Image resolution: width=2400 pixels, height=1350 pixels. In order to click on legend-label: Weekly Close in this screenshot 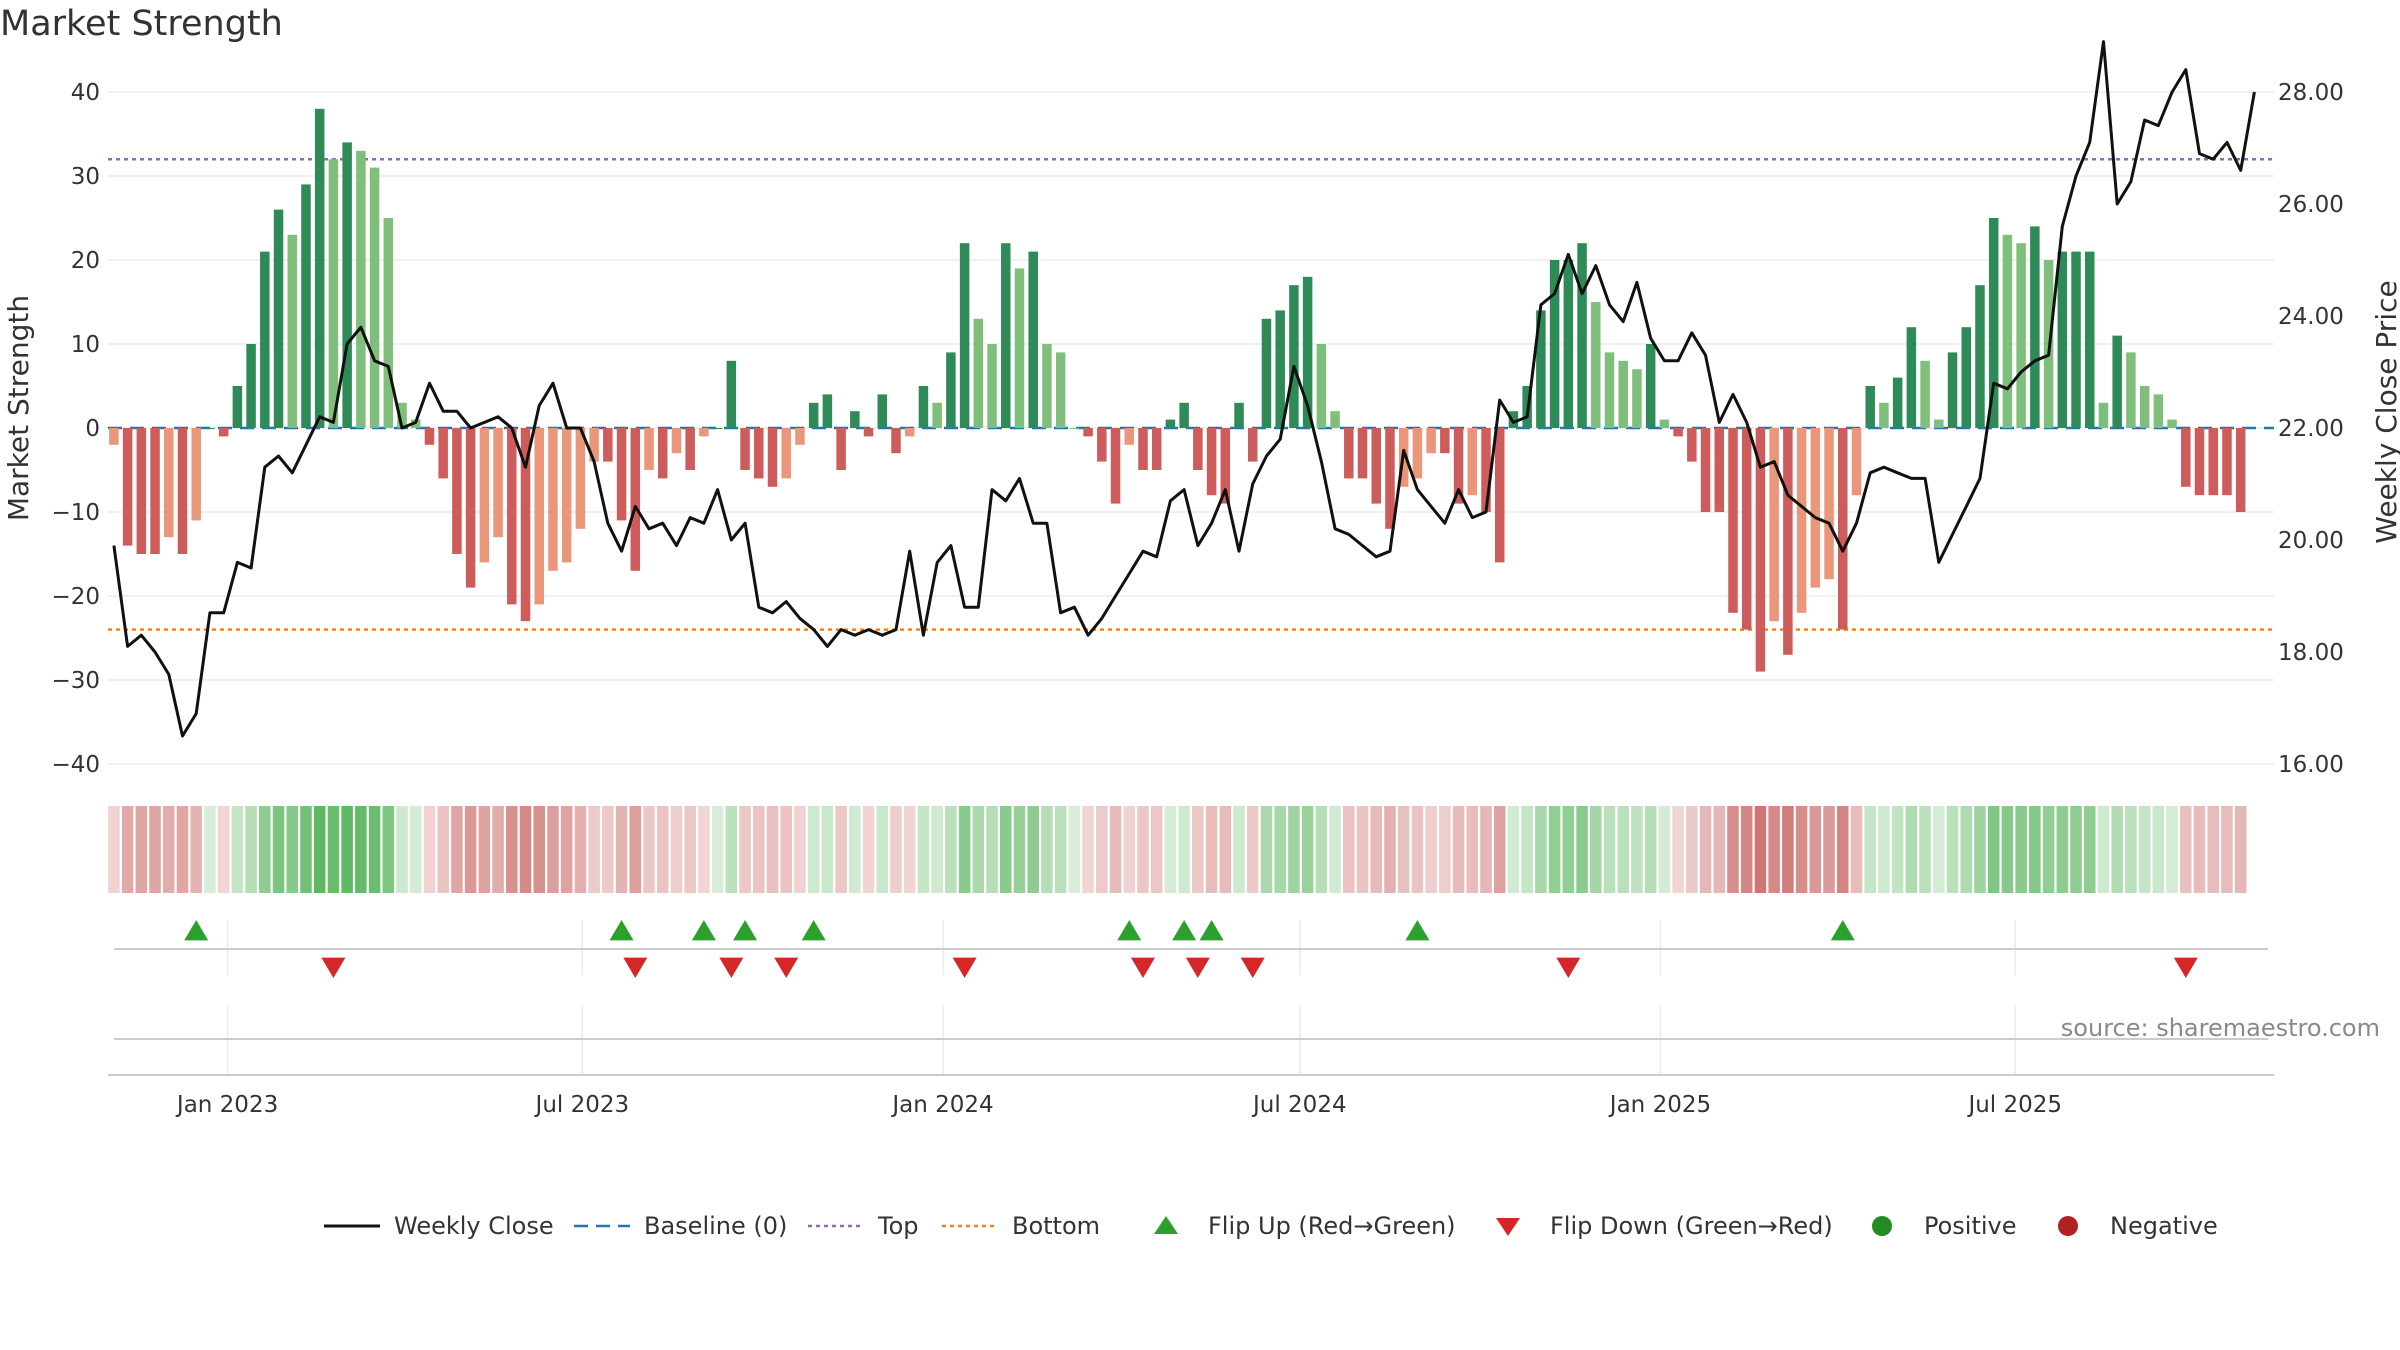, I will do `click(474, 1226)`.